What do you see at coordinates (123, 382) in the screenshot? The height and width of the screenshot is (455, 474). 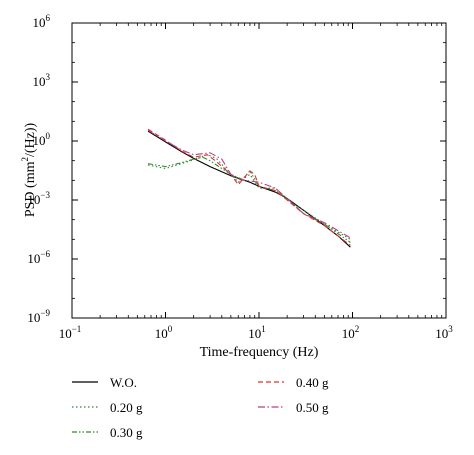 I see `legend-label-0: W.O.` at bounding box center [123, 382].